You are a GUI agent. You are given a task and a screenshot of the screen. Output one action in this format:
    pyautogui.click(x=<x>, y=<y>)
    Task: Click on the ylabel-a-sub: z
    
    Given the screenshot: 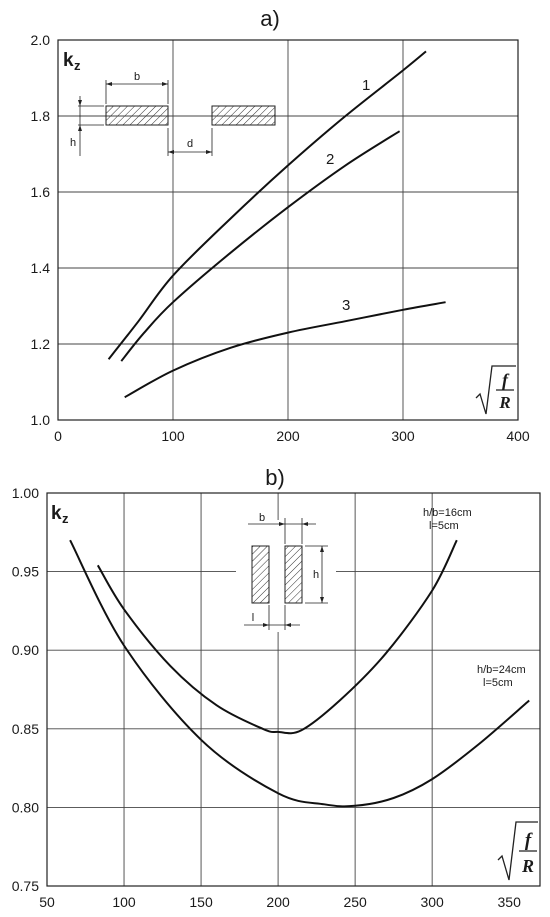 What is the action you would take?
    pyautogui.click(x=77, y=65)
    